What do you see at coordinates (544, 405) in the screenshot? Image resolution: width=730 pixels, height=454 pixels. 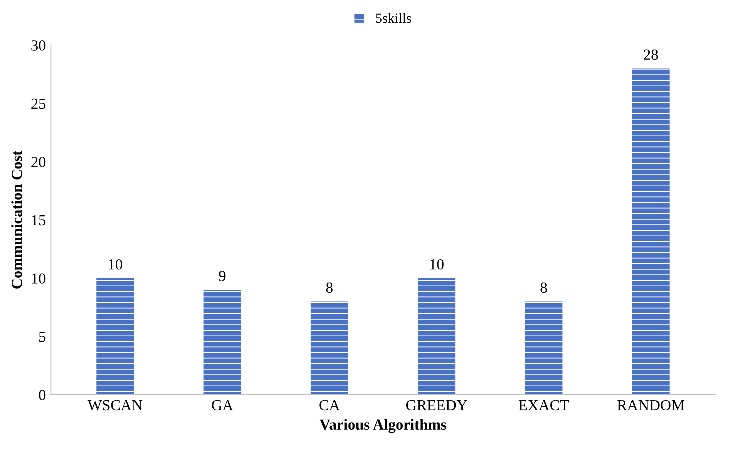 I see `x-tick-label: EXACT` at bounding box center [544, 405].